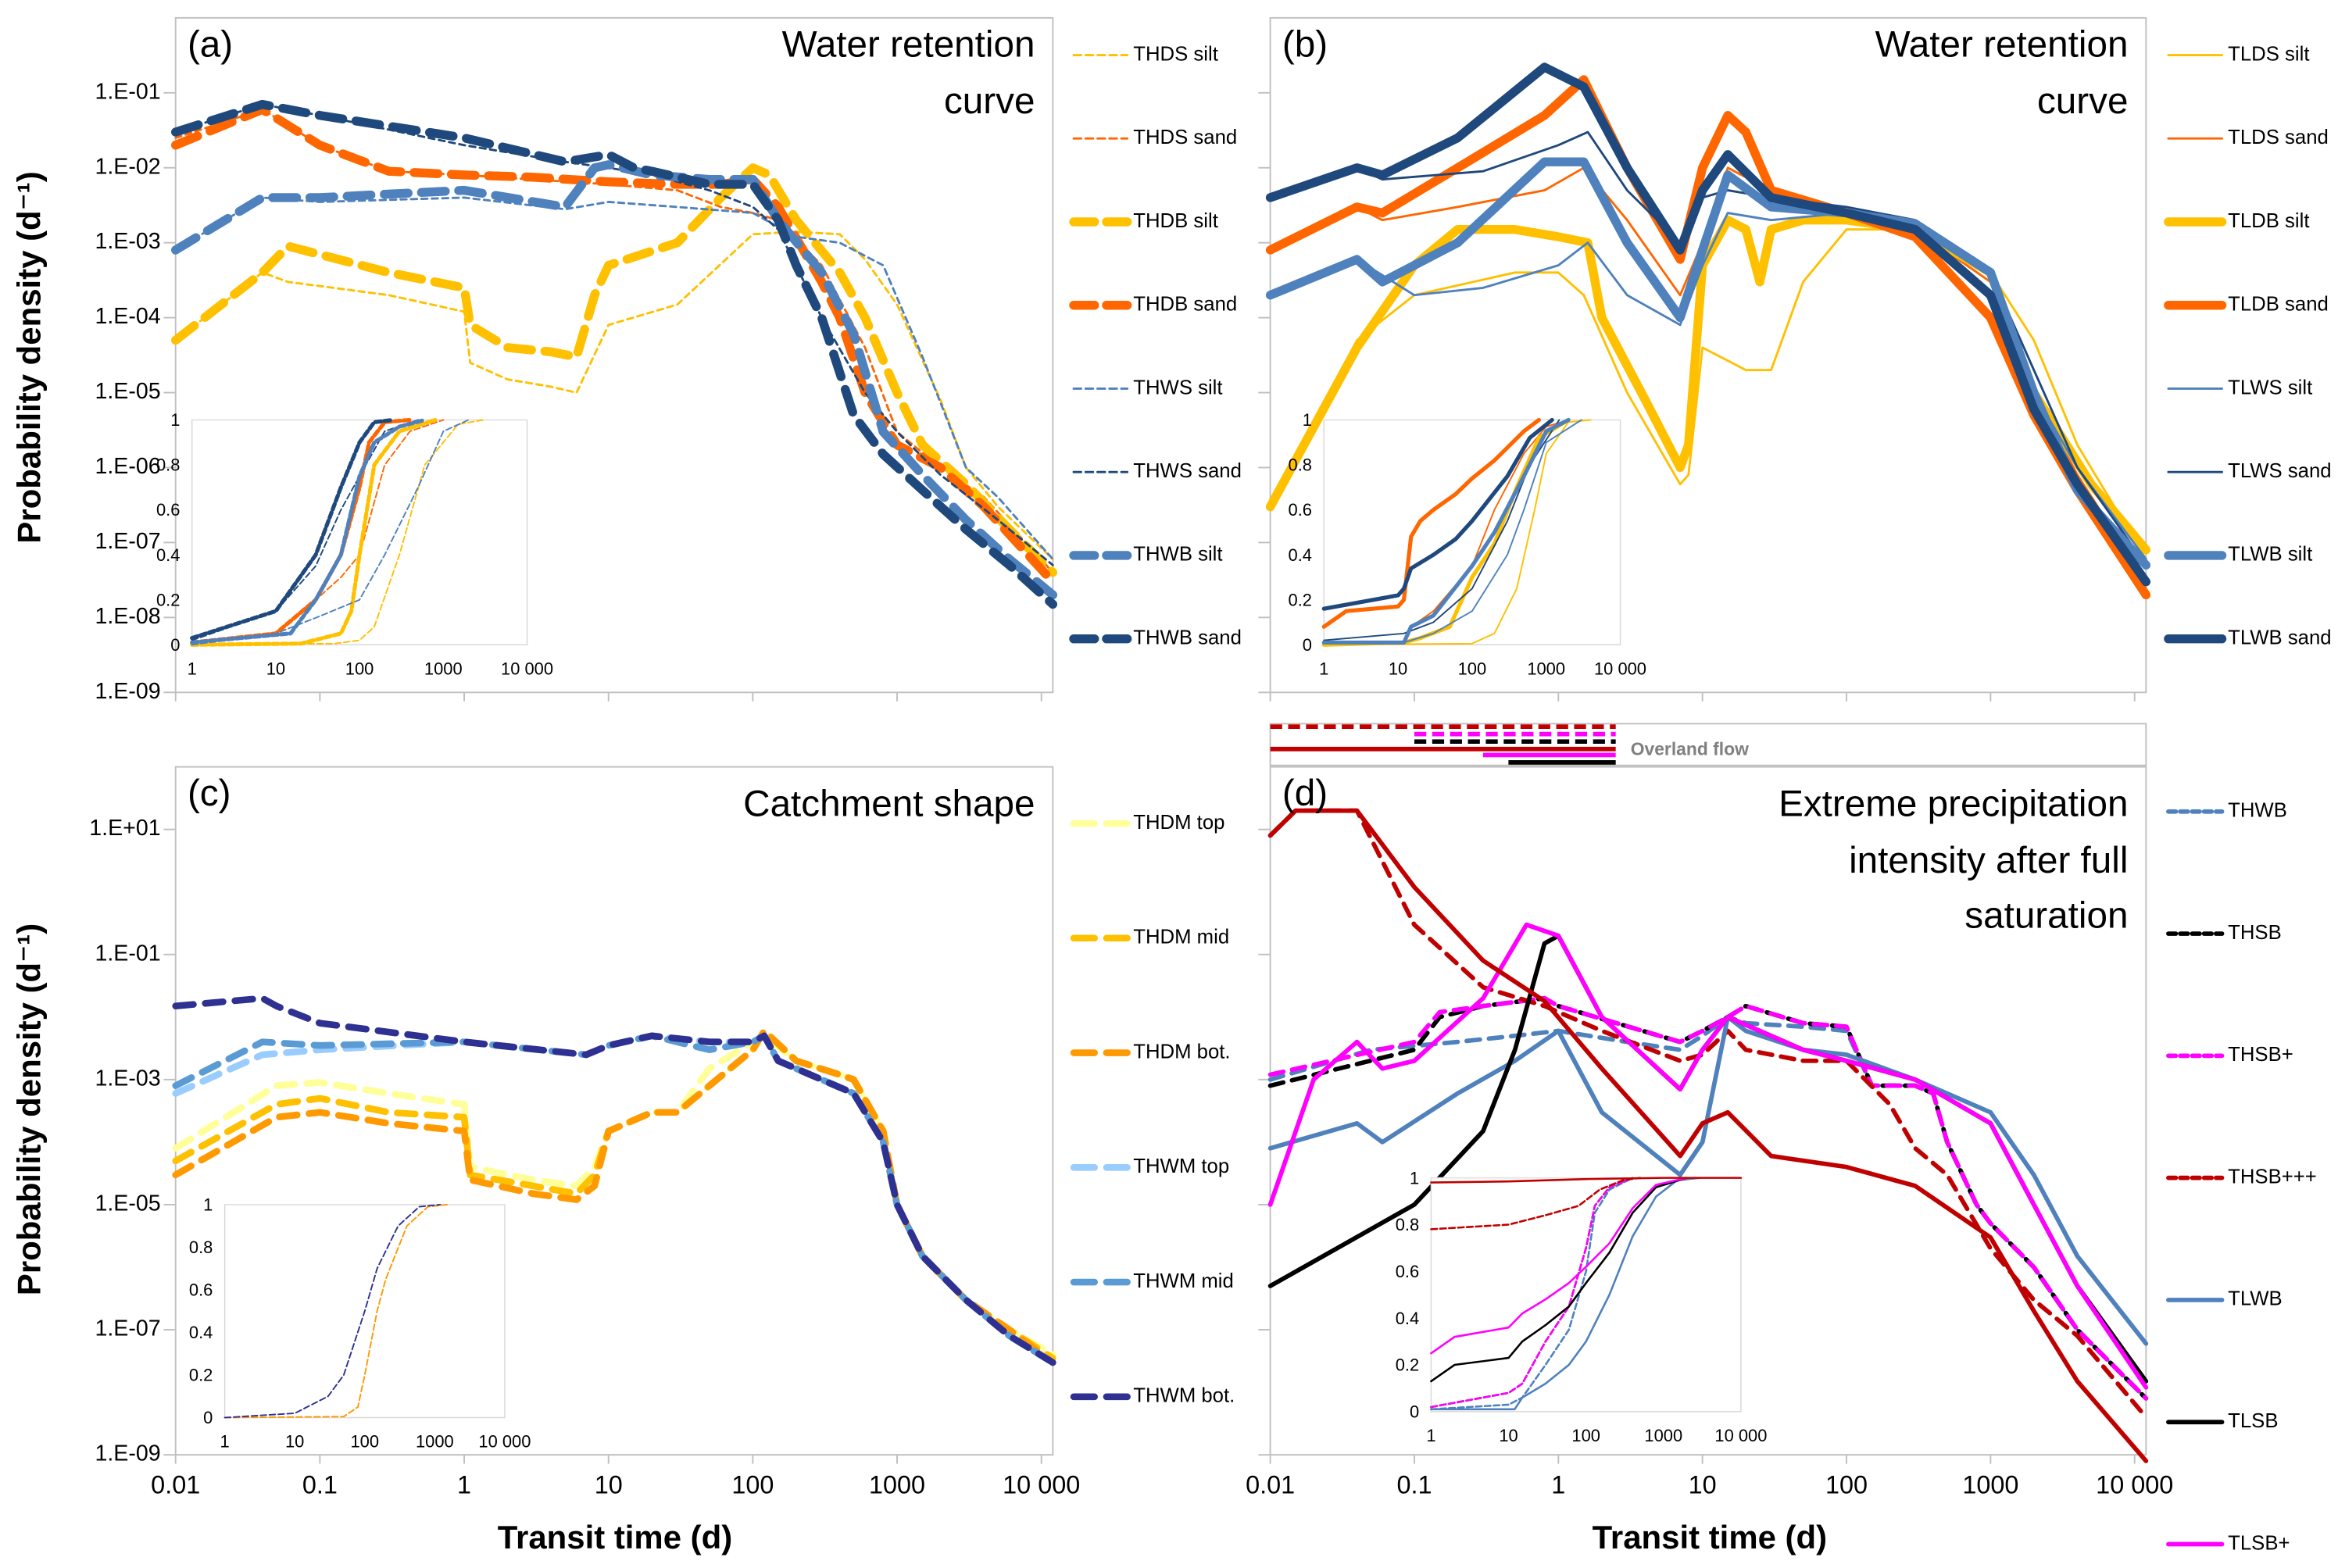  Describe the element at coordinates (1185, 137) in the screenshot. I see `legend-label: THDS sand` at that location.